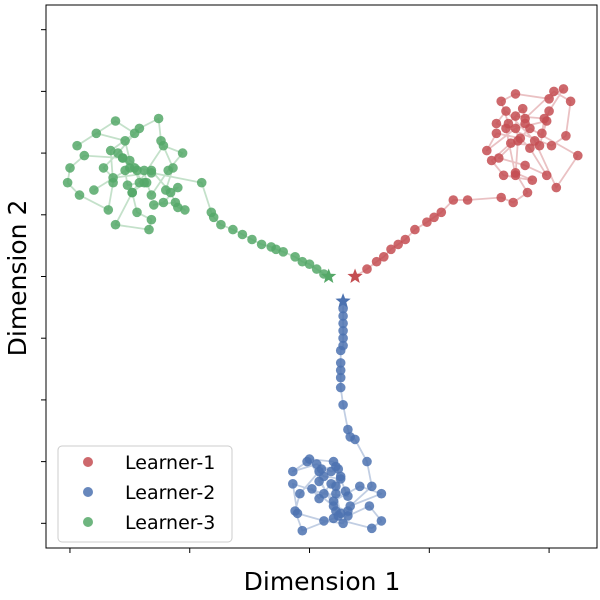 The image size is (600, 600). What do you see at coordinates (149, 523) in the screenshot?
I see `legend-item-learner-3: Learner-3` at bounding box center [149, 523].